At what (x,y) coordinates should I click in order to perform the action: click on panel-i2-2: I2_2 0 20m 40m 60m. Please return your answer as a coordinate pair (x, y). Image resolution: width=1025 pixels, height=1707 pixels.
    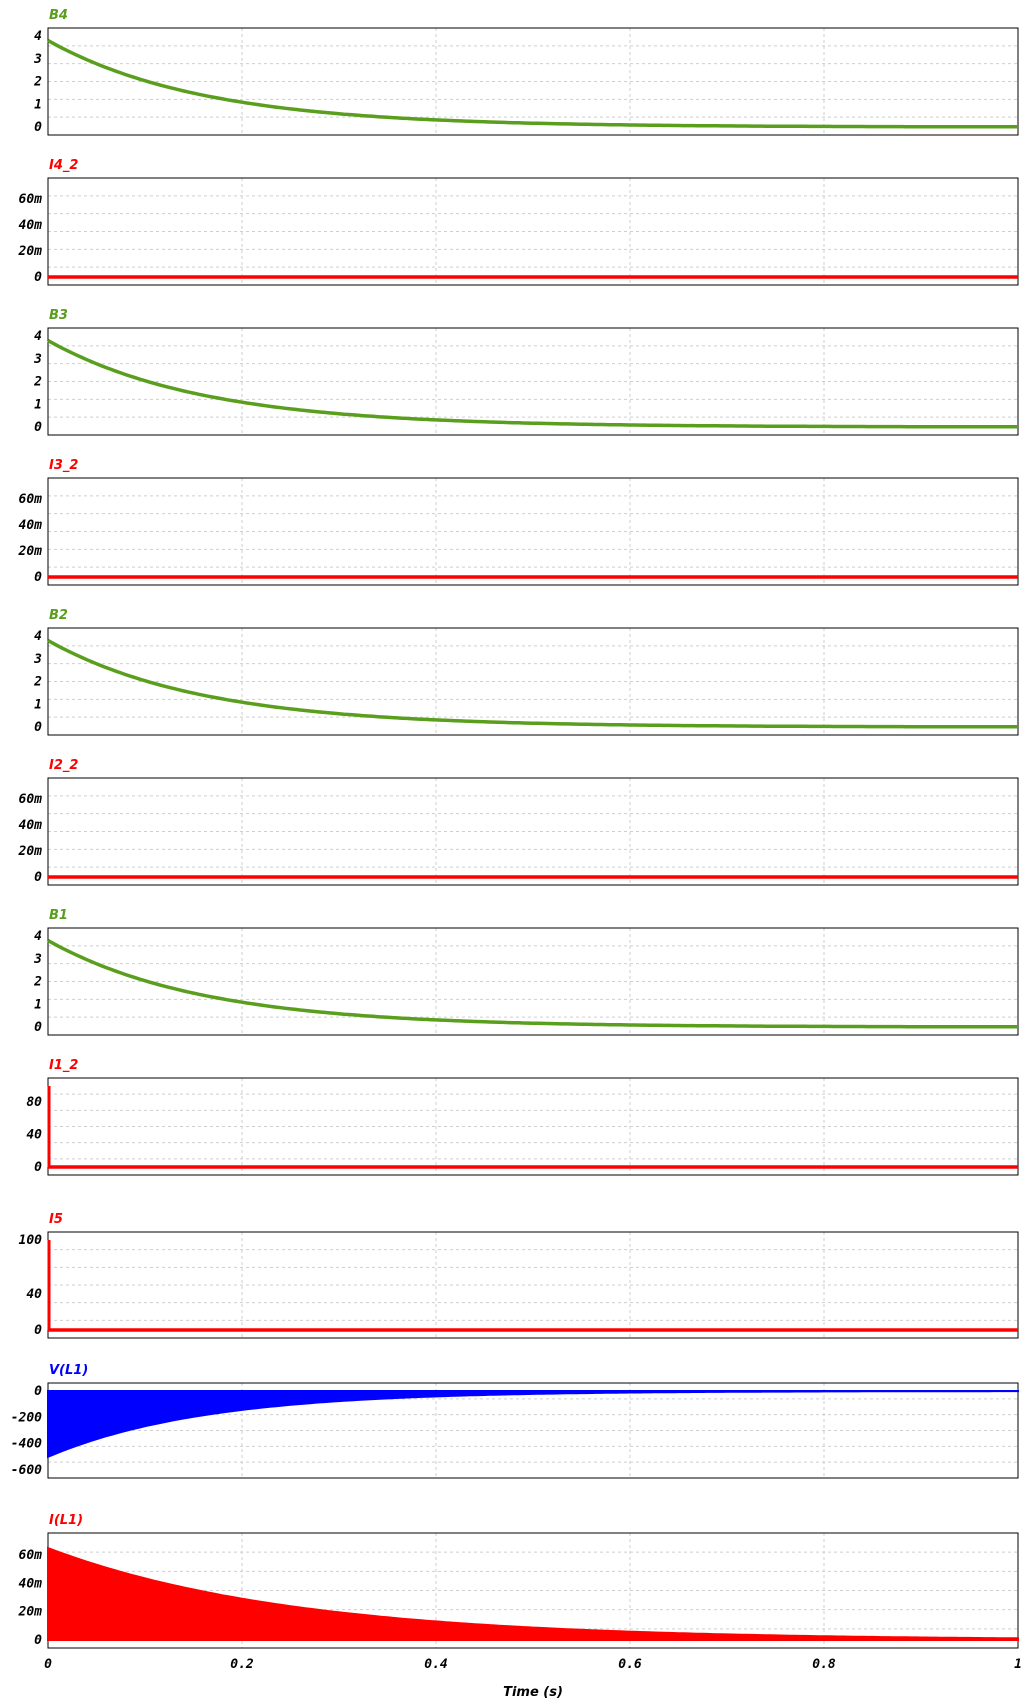
    Looking at the image, I should click on (518, 822).